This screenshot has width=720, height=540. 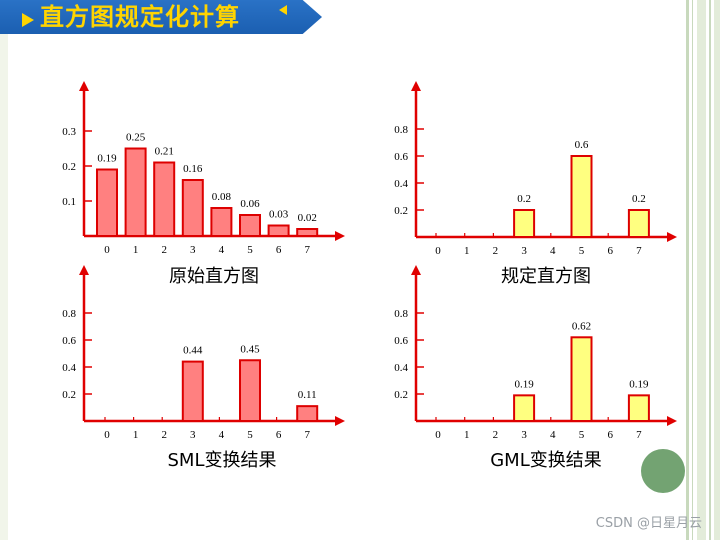 I want to click on original-x-tick-label: 7, so click(x=307, y=250).